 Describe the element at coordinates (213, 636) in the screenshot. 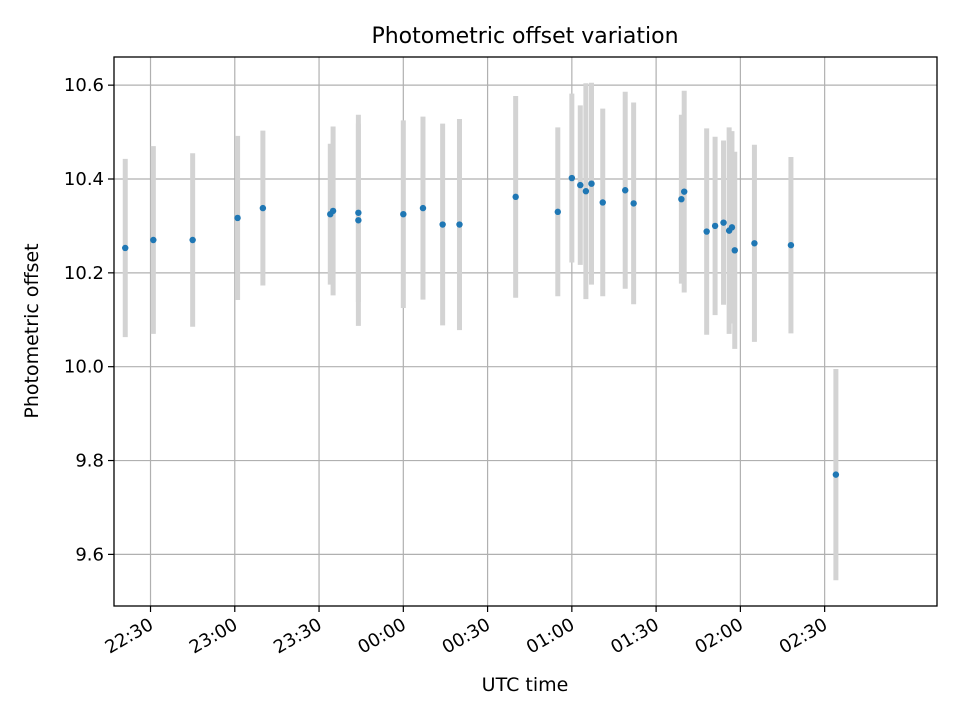

I see `x-tick-label: 23:00` at that location.